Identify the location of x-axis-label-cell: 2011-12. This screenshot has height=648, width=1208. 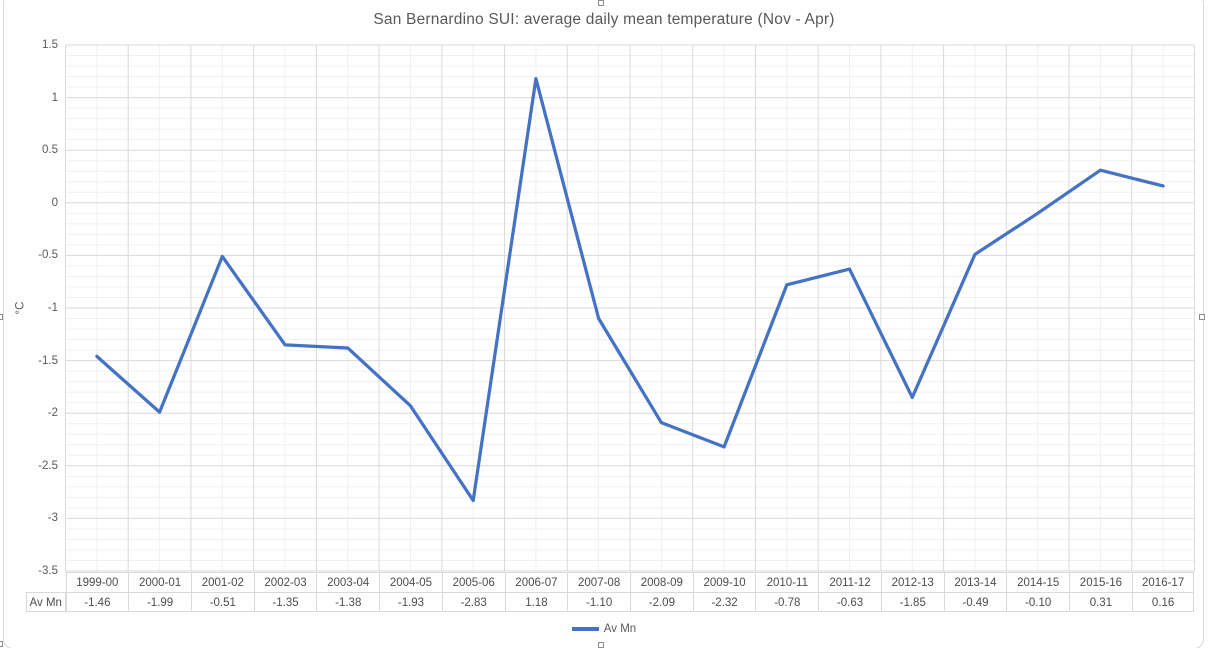
(849, 581).